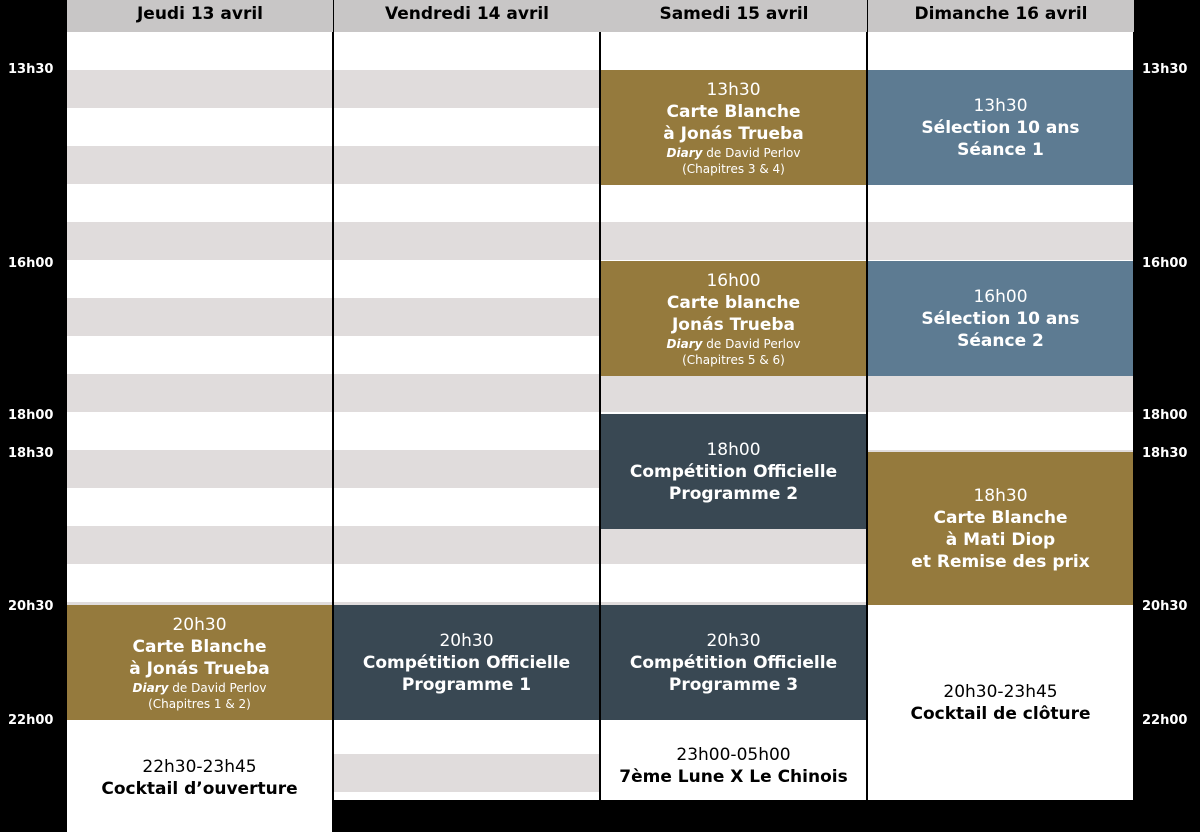 The height and width of the screenshot is (832, 1200). What do you see at coordinates (733, 684) in the screenshot?
I see `event-title: Programme 3` at bounding box center [733, 684].